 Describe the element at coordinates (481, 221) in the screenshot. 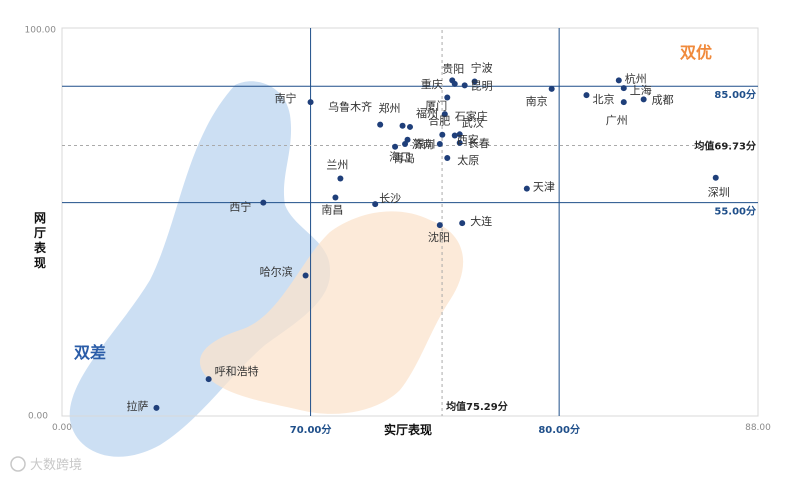

I see `point-label: 大连` at that location.